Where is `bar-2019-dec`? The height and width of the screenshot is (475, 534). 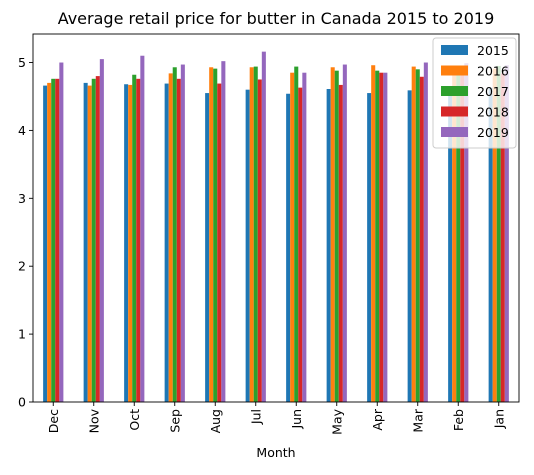
bar-2019-dec is located at coordinates (61, 232).